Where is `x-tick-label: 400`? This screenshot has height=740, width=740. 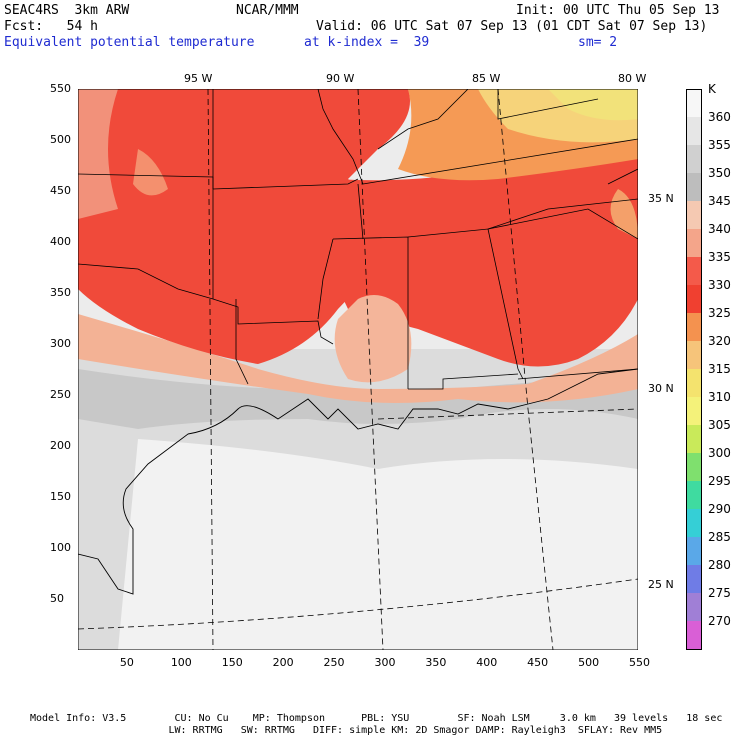 x-tick-label: 400 is located at coordinates (487, 662).